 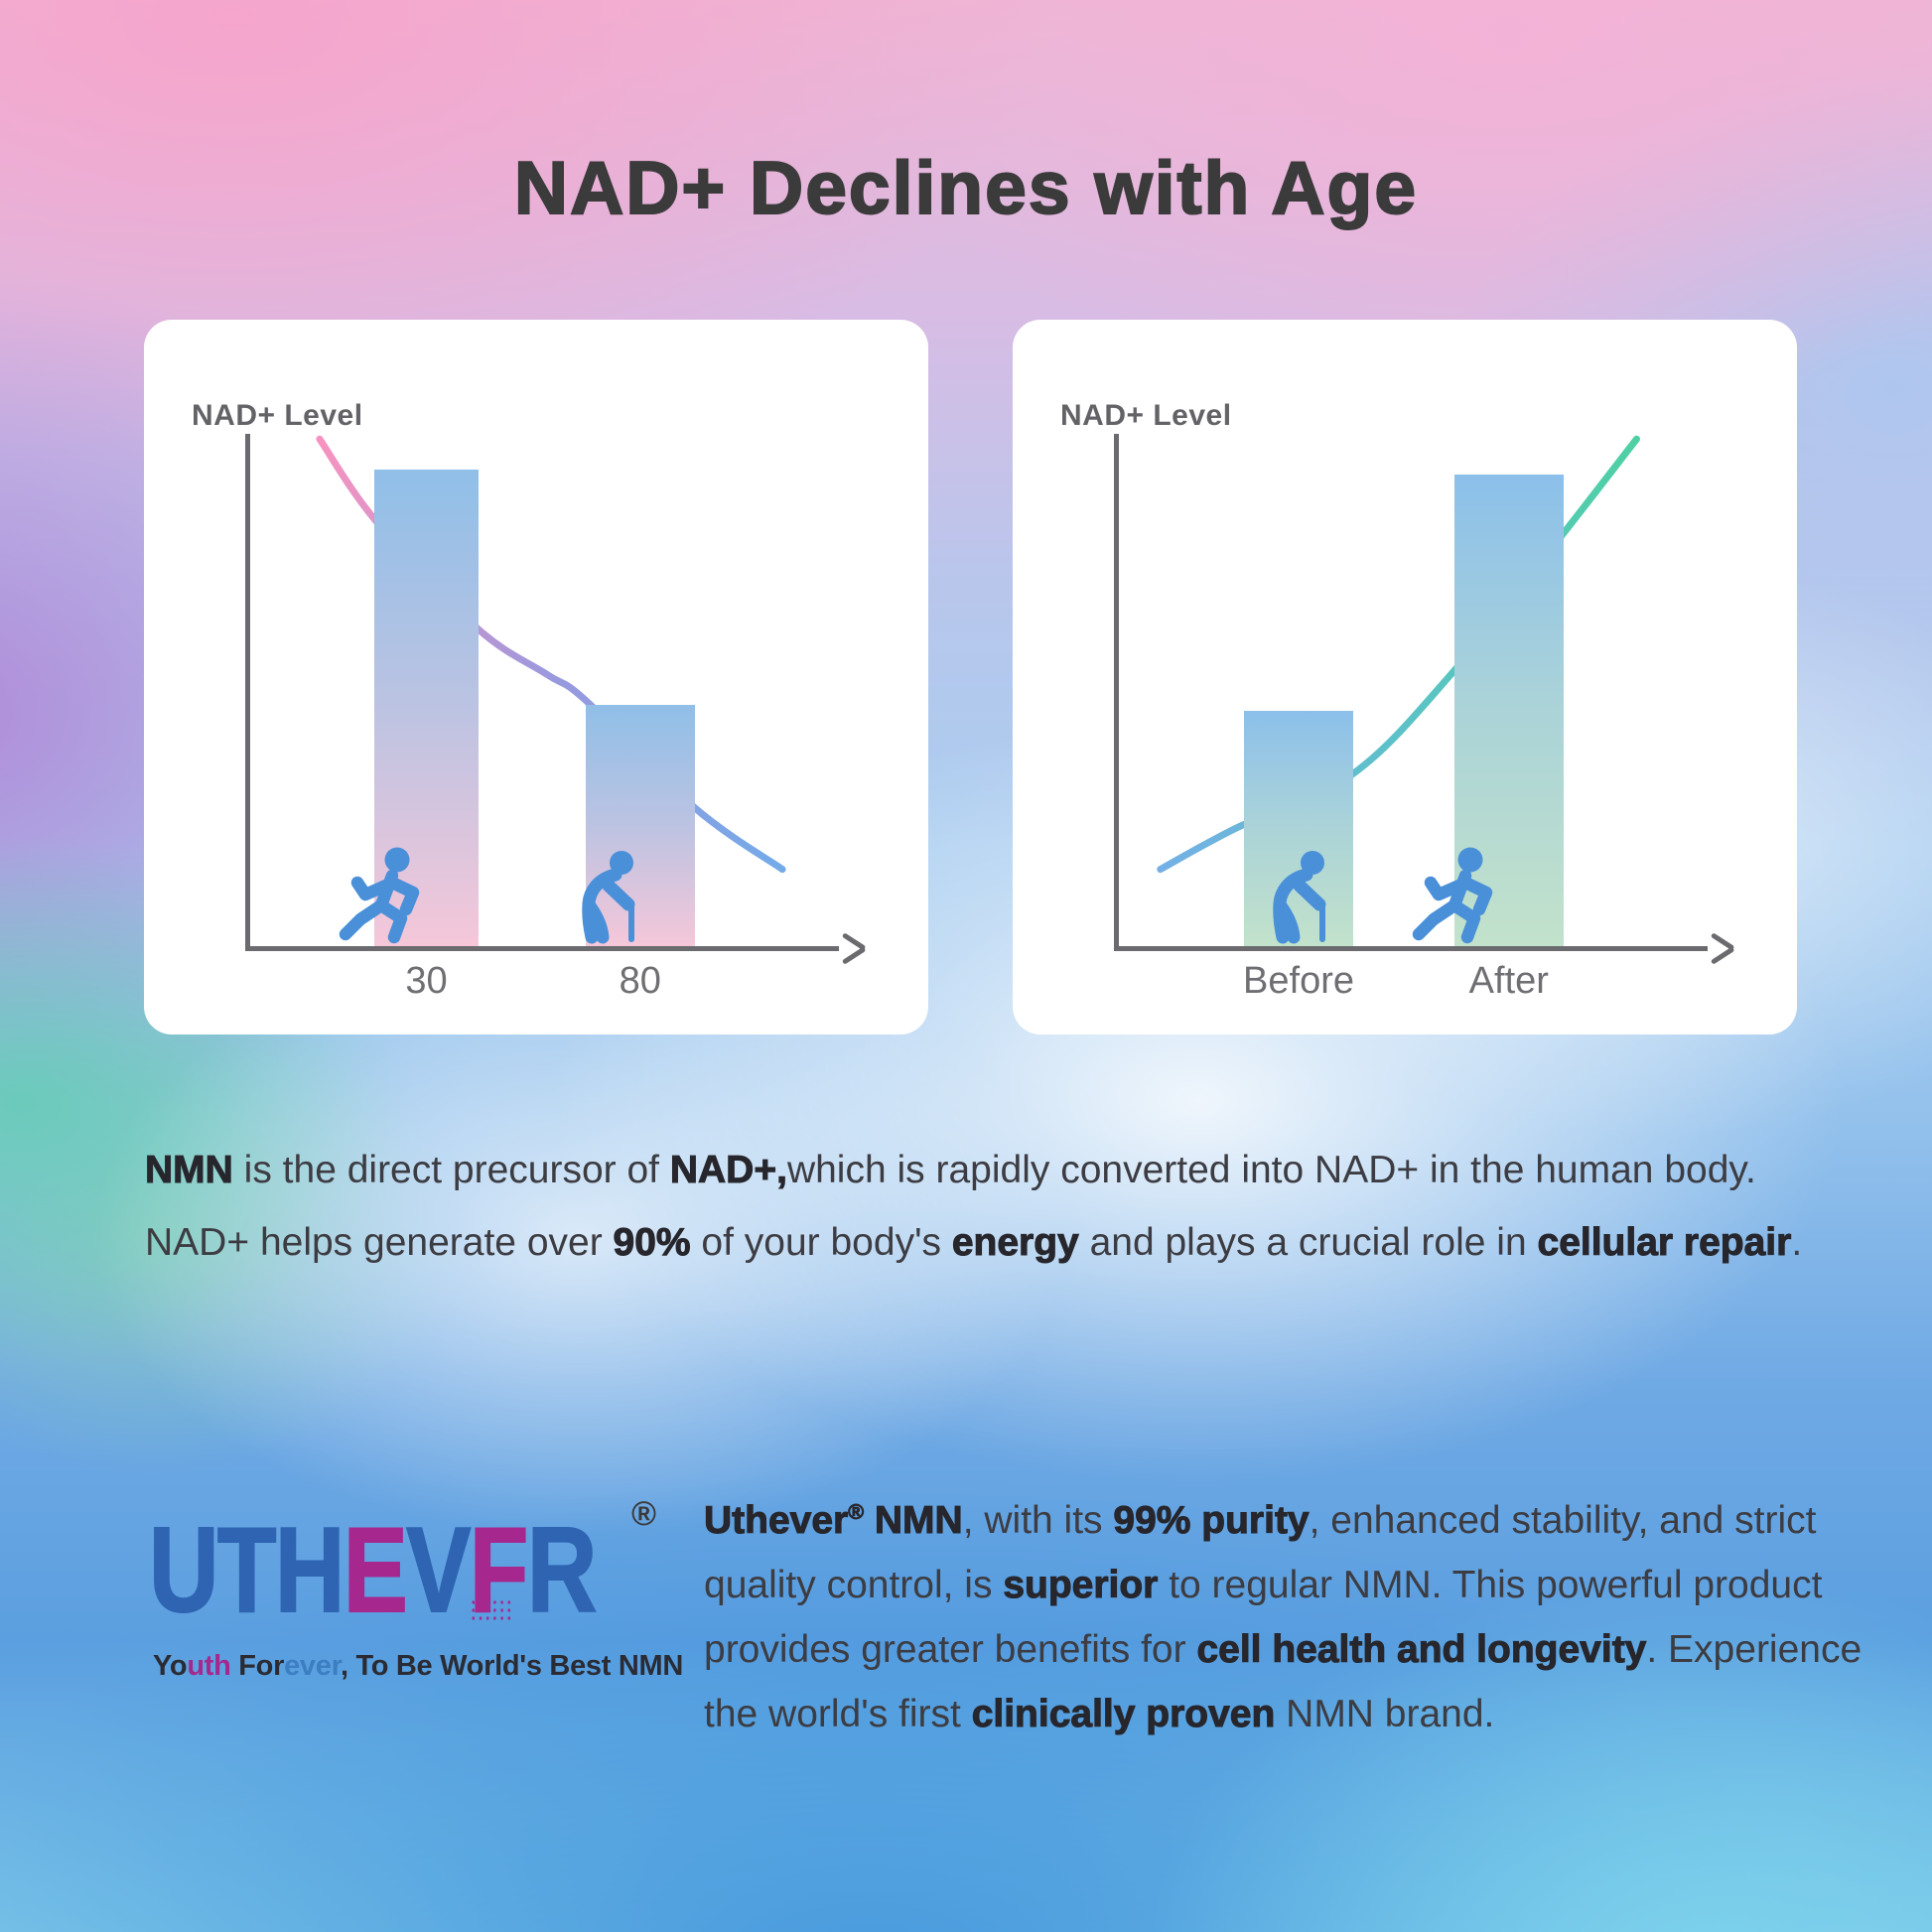 I want to click on text-run: superior, so click(x=1081, y=1586).